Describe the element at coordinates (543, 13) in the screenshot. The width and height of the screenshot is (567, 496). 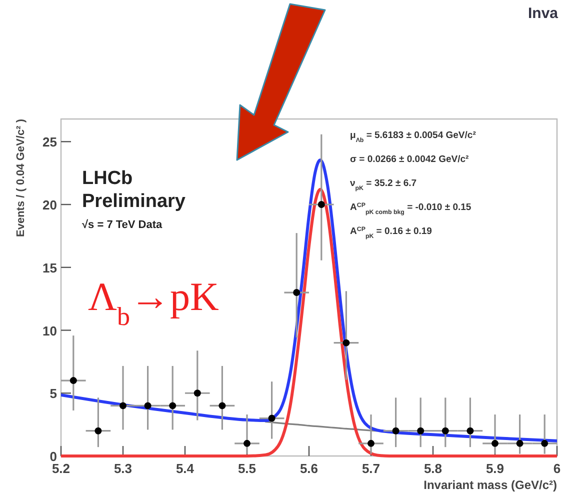
I see `text: Inva` at that location.